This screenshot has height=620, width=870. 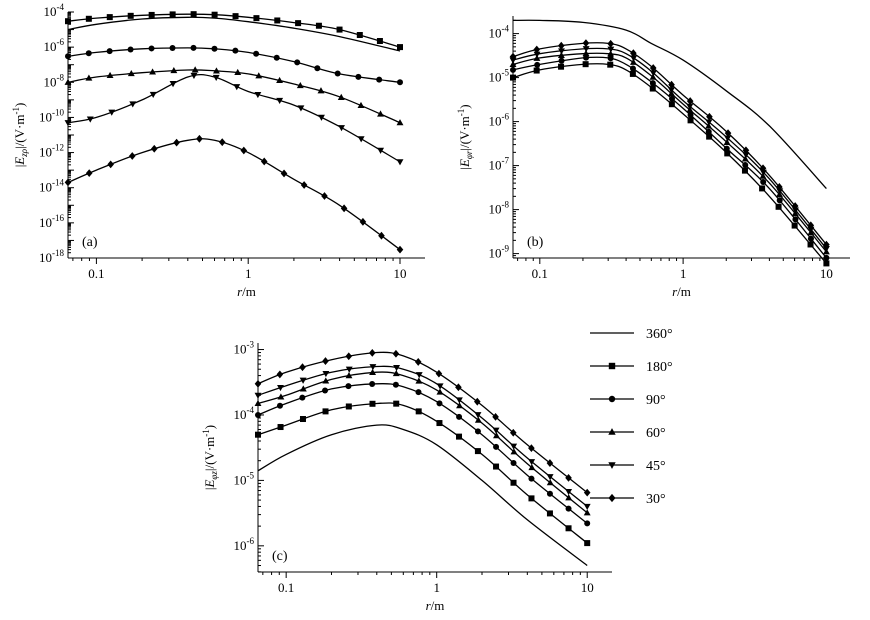 I want to click on panel-label: (b), so click(x=535, y=242).